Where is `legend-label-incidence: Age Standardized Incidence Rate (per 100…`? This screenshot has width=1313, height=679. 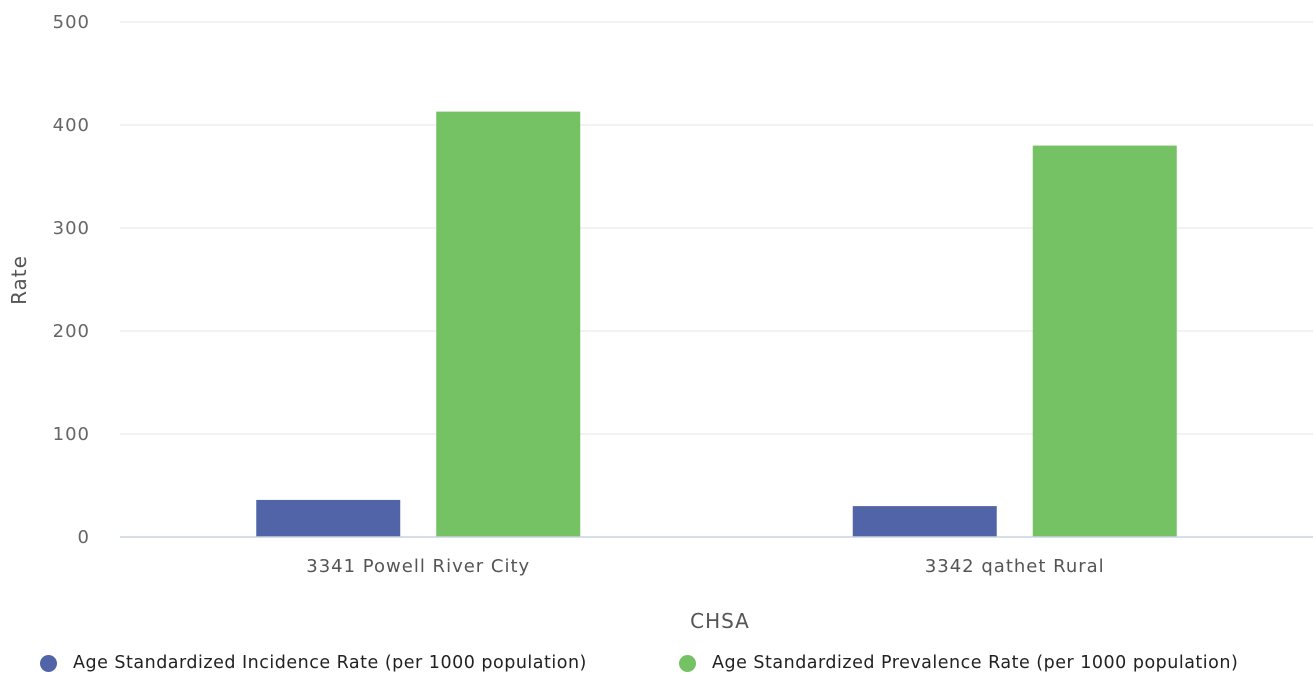
legend-label-incidence: Age Standardized Incidence Rate (per 100… is located at coordinates (330, 663).